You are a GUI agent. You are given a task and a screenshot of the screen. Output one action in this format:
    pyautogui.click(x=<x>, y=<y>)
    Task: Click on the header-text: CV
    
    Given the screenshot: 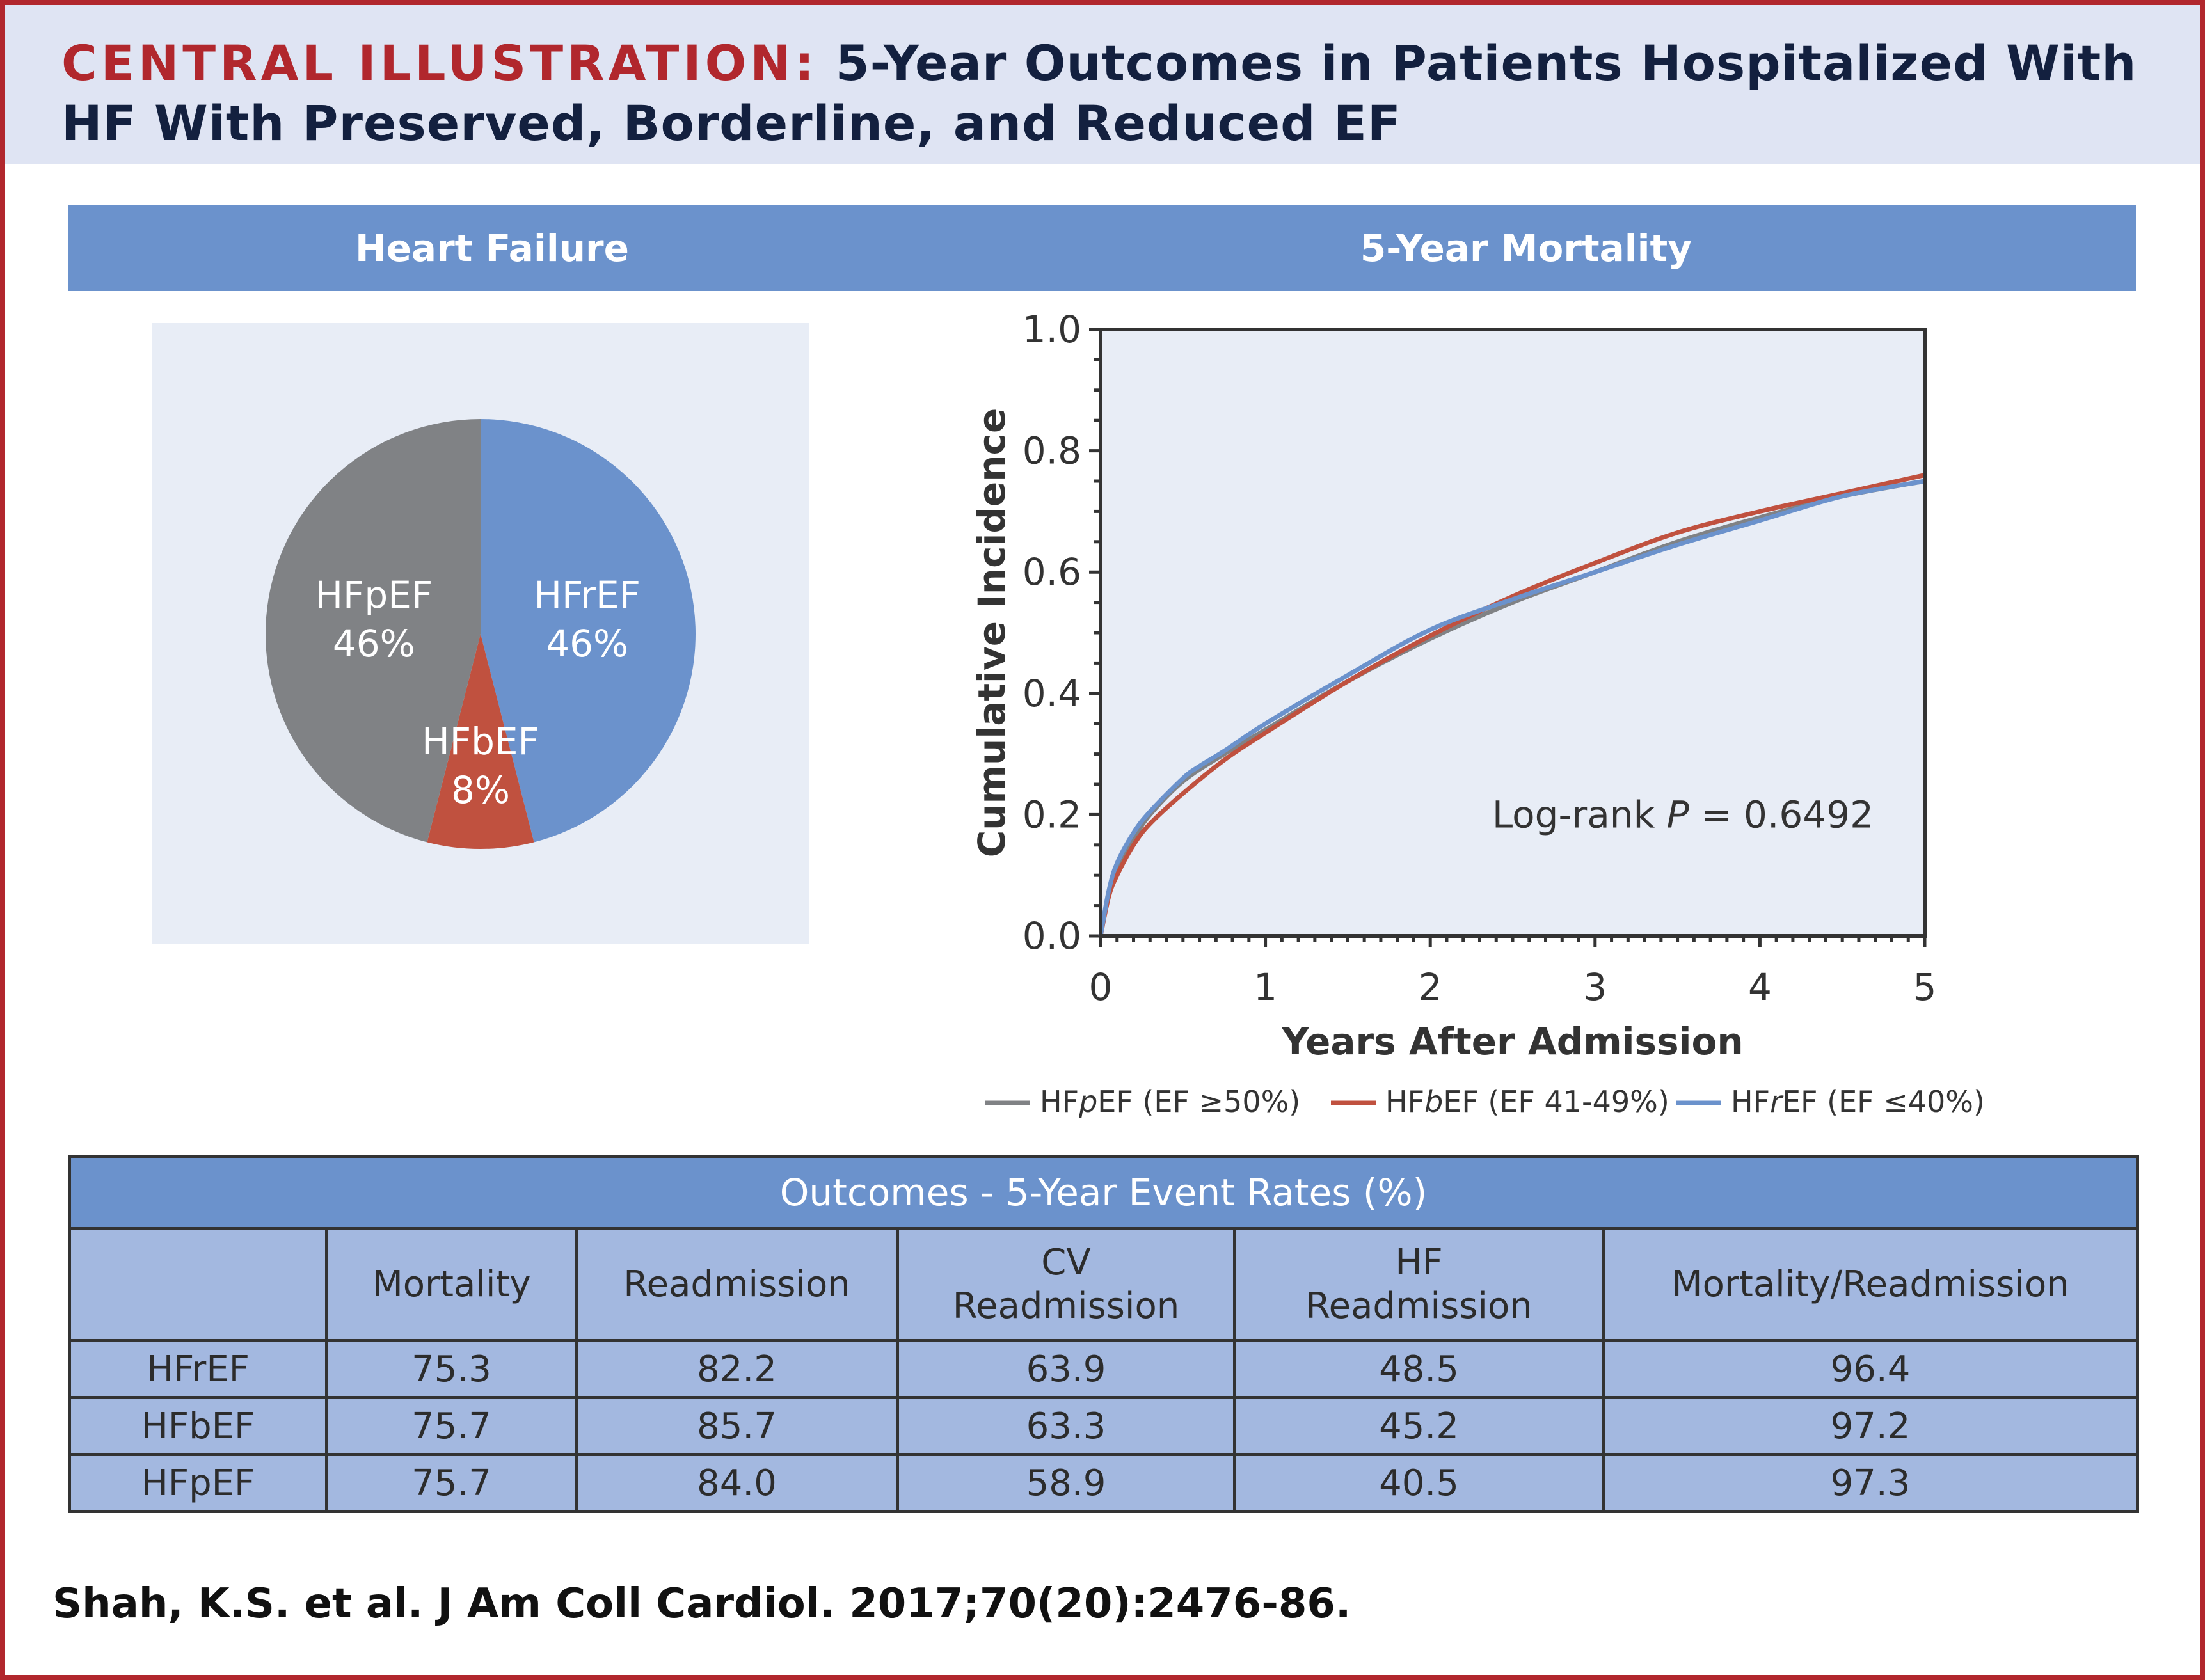 What is the action you would take?
    pyautogui.click(x=1066, y=1262)
    